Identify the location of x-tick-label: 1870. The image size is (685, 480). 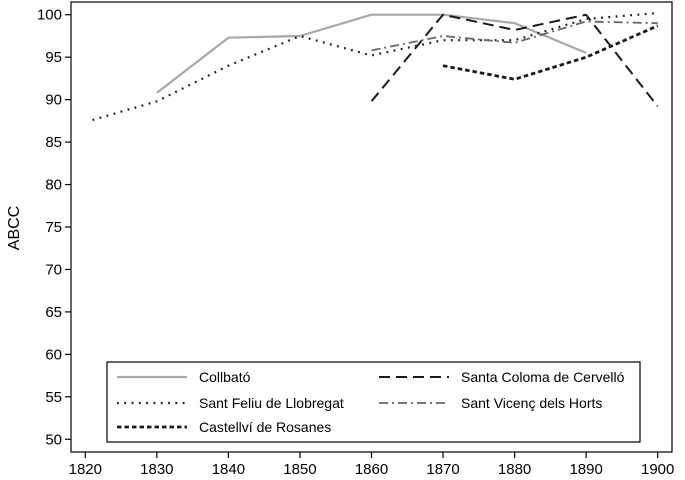
(442, 469).